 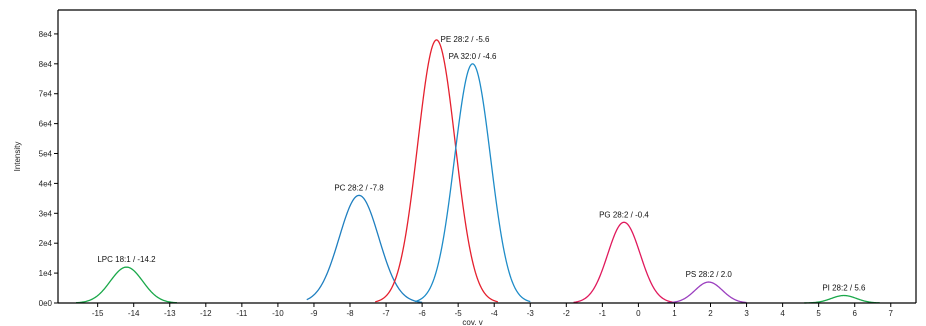 I want to click on y-tick-label: 1e4, so click(x=46, y=273).